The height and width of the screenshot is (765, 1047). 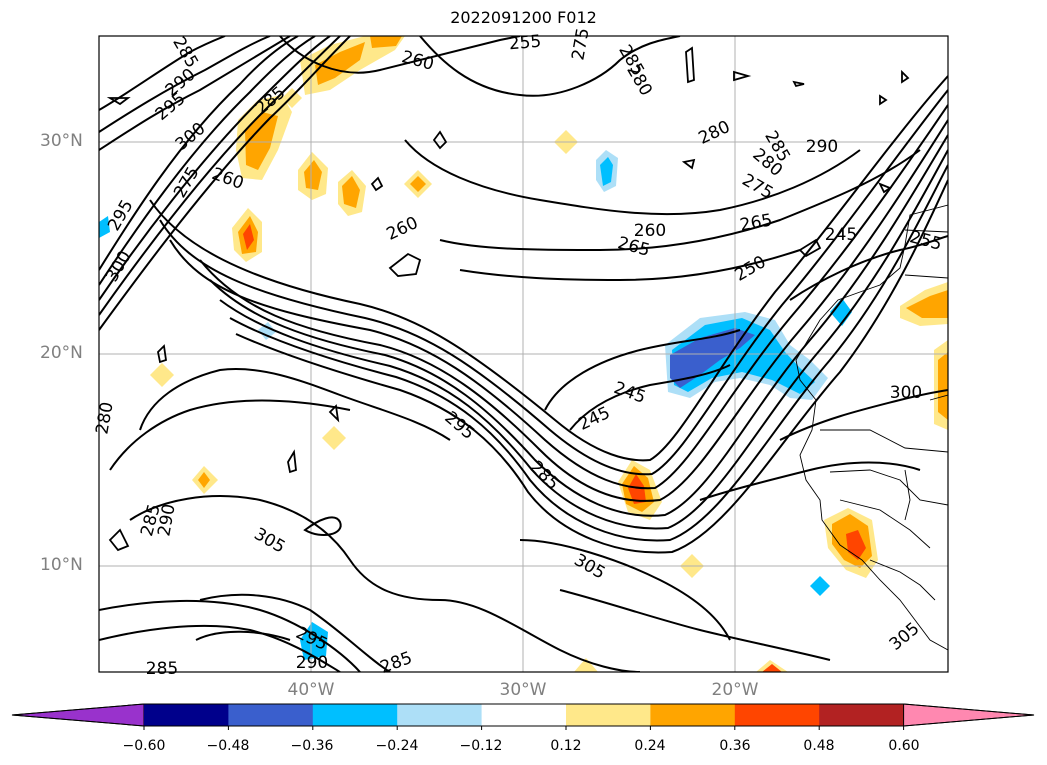 What do you see at coordinates (397, 746) in the screenshot?
I see `colorbar-tick-label: −0.24` at bounding box center [397, 746].